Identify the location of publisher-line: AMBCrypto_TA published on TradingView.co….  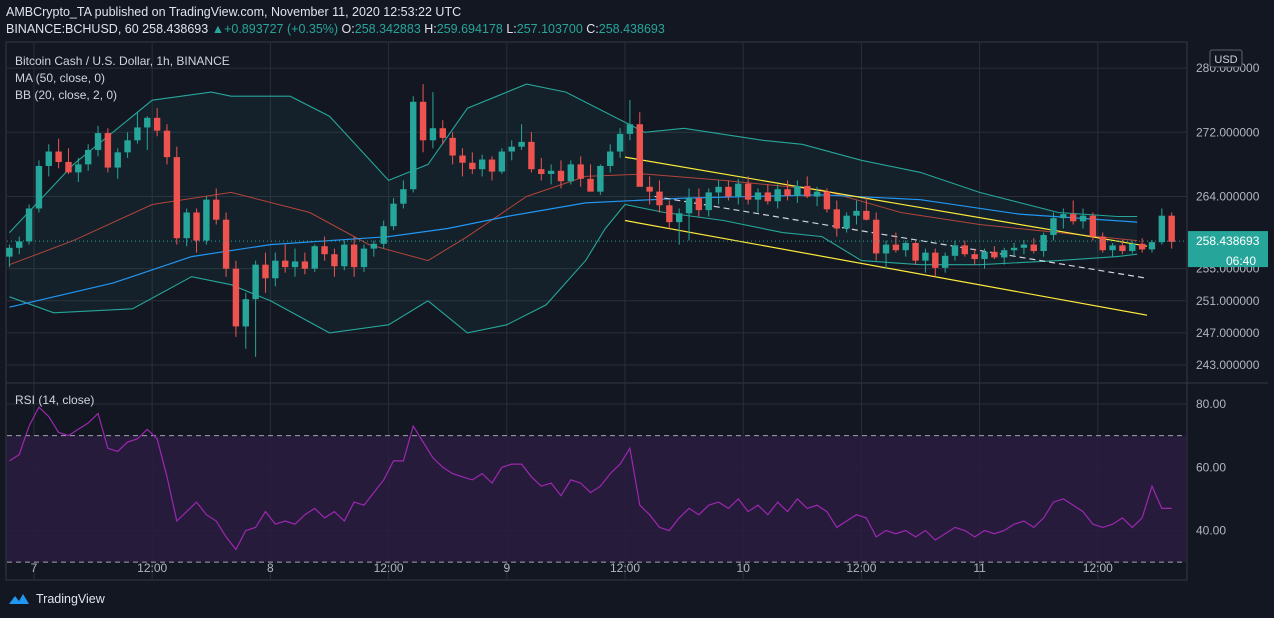
(234, 12).